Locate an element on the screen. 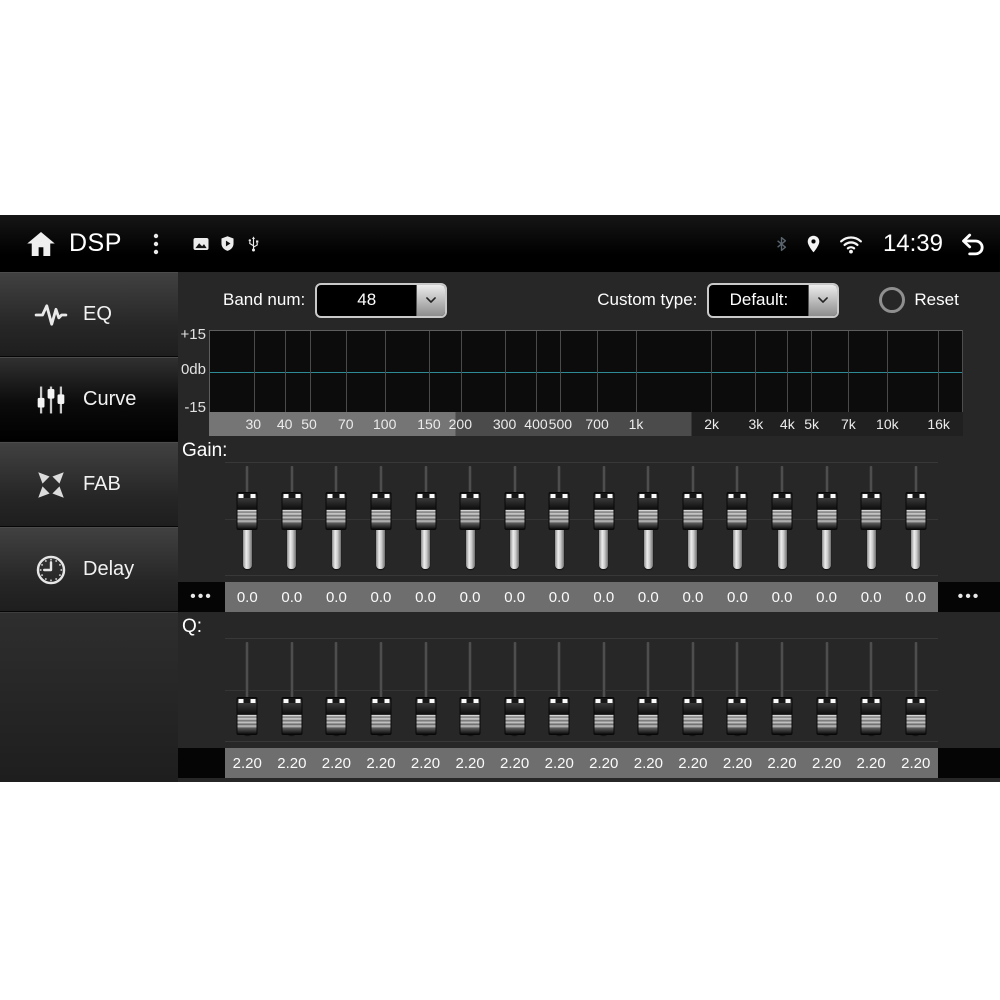 The height and width of the screenshot is (1000, 1000). sidebar-item-curve: Curve is located at coordinates (89, 399).